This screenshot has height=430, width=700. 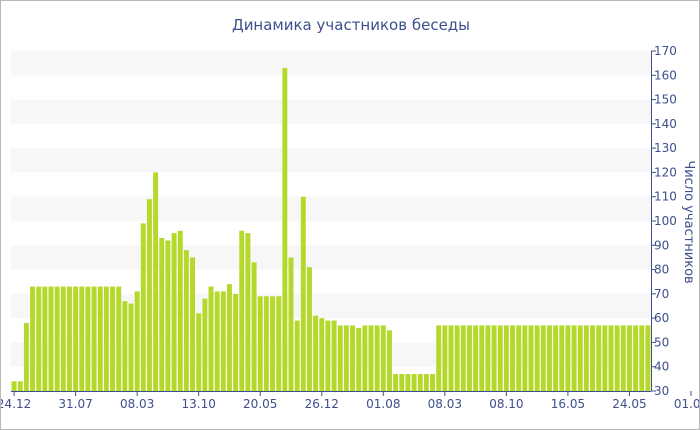 I want to click on x-tick-label: 24.12, so click(x=16, y=404).